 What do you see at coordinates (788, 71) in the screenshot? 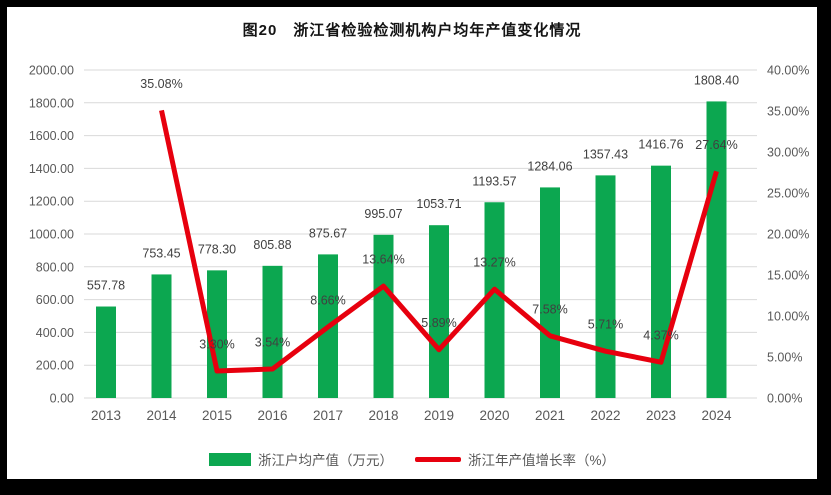
I see `y-axis-label-right: 40.00%` at bounding box center [788, 71].